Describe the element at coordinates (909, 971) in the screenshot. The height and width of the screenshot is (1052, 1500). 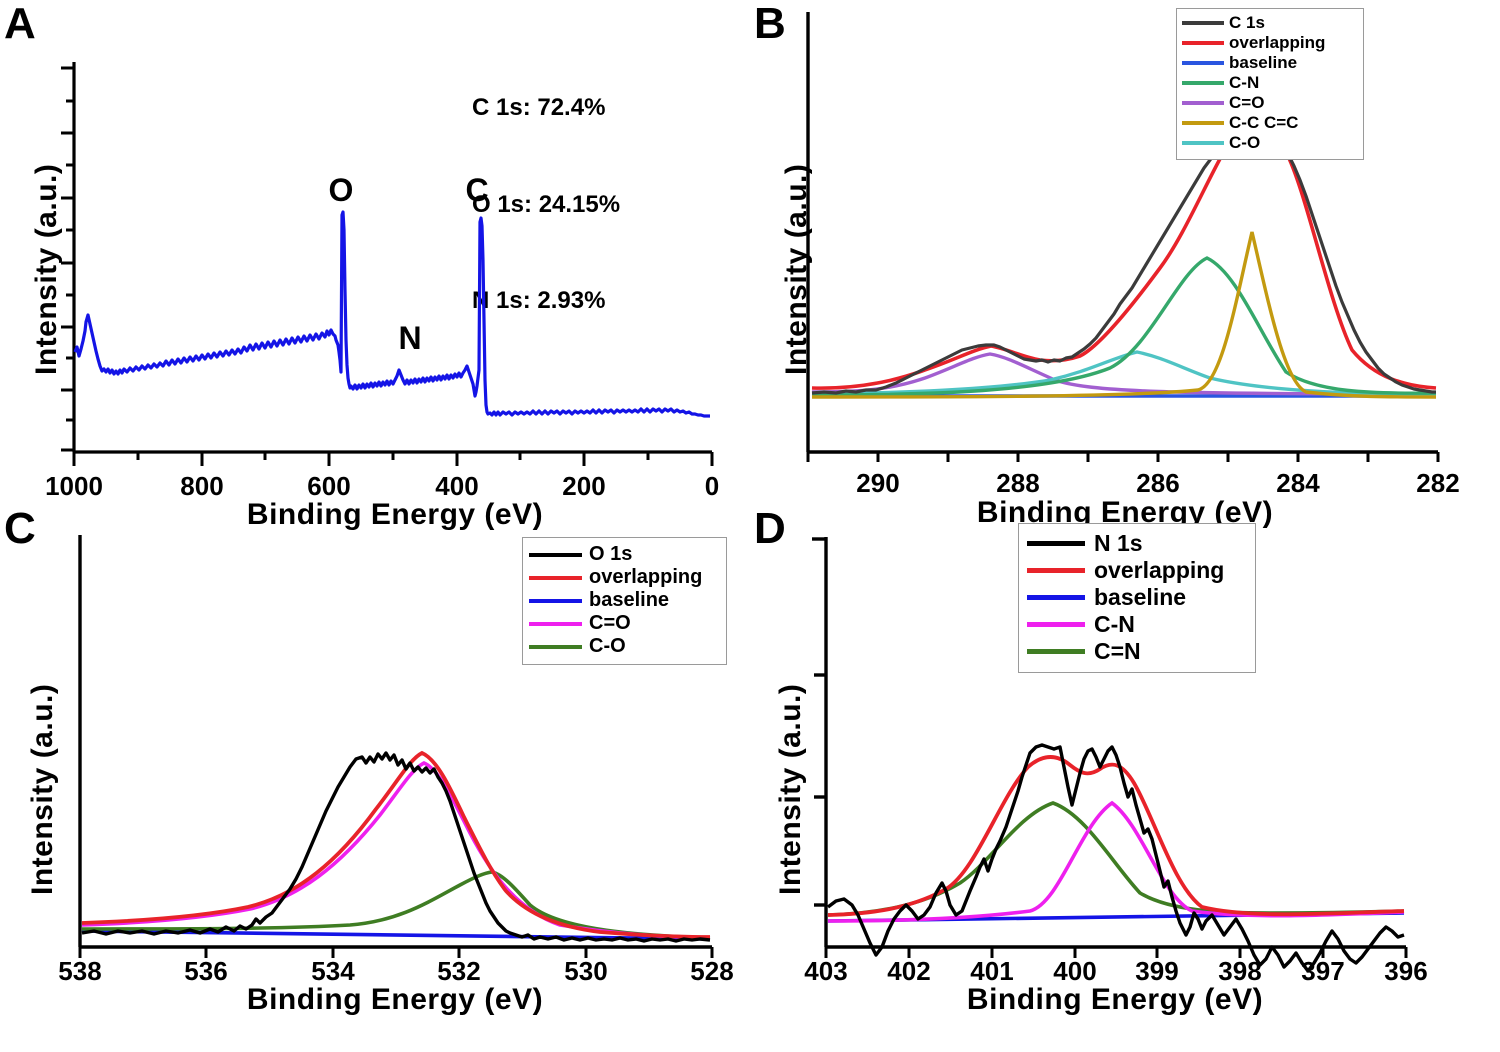
I see `panel-d-tick-402: 402` at that location.